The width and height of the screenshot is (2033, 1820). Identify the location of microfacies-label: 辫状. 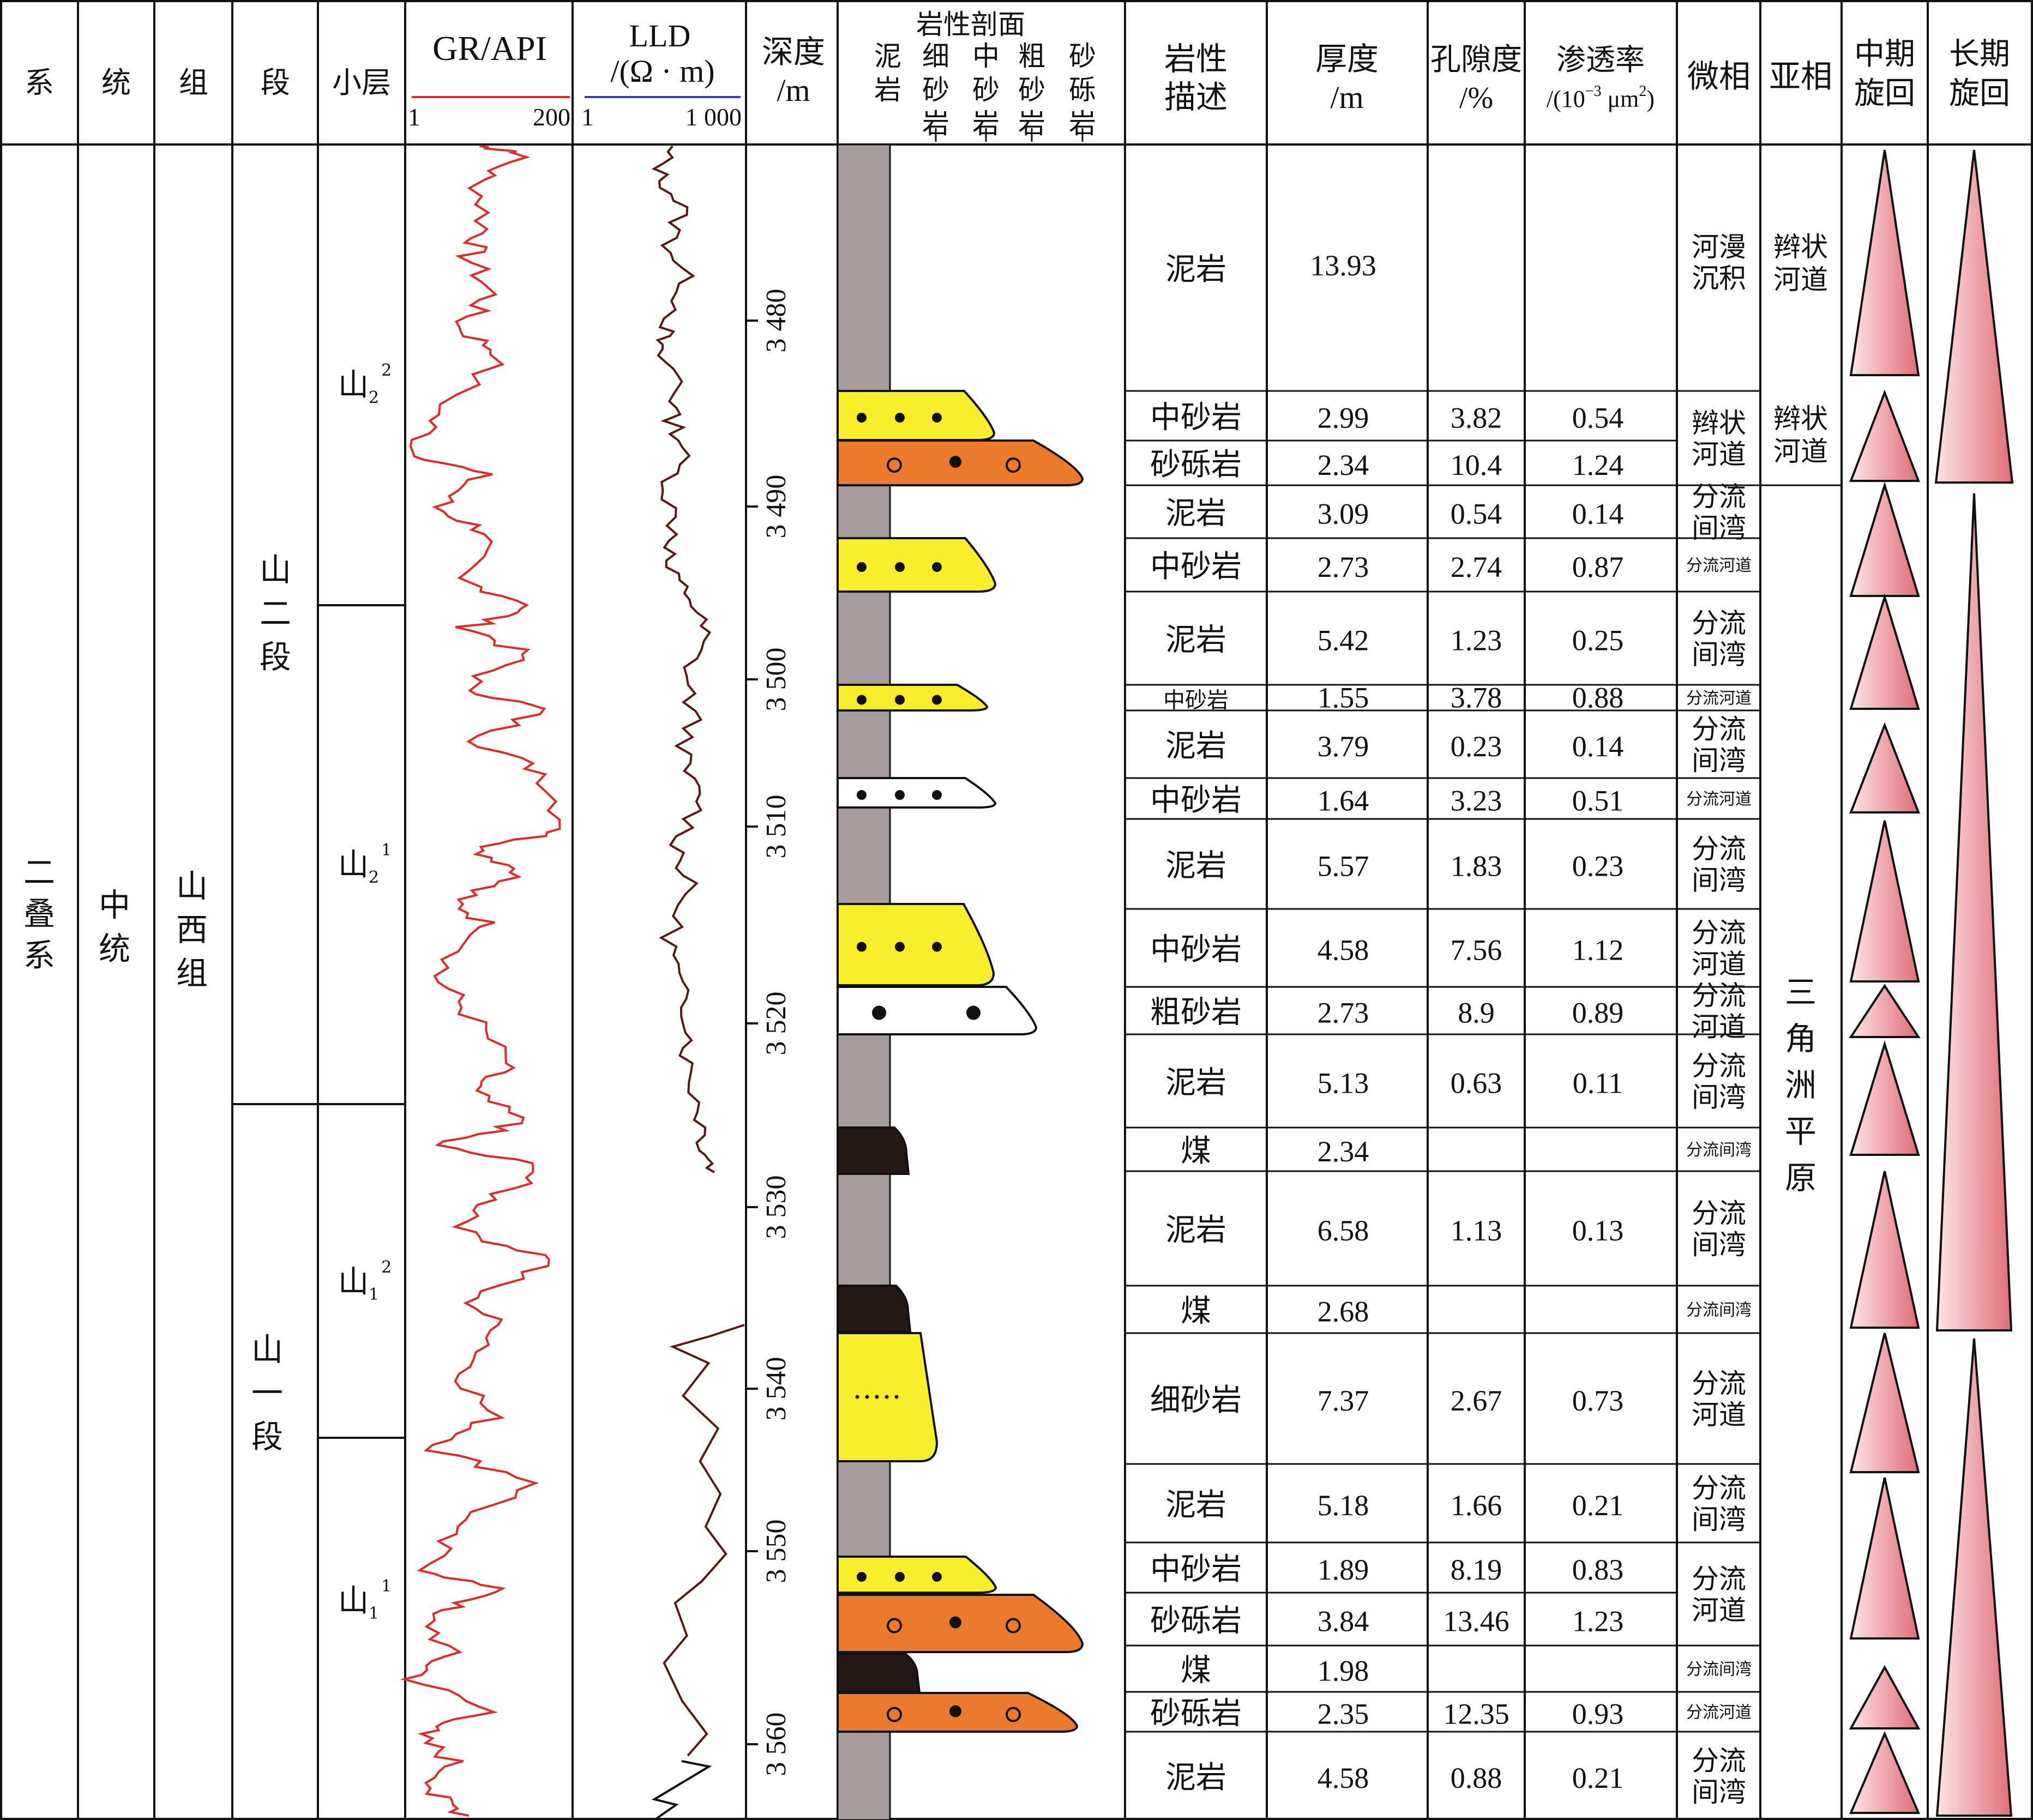
(1719, 423).